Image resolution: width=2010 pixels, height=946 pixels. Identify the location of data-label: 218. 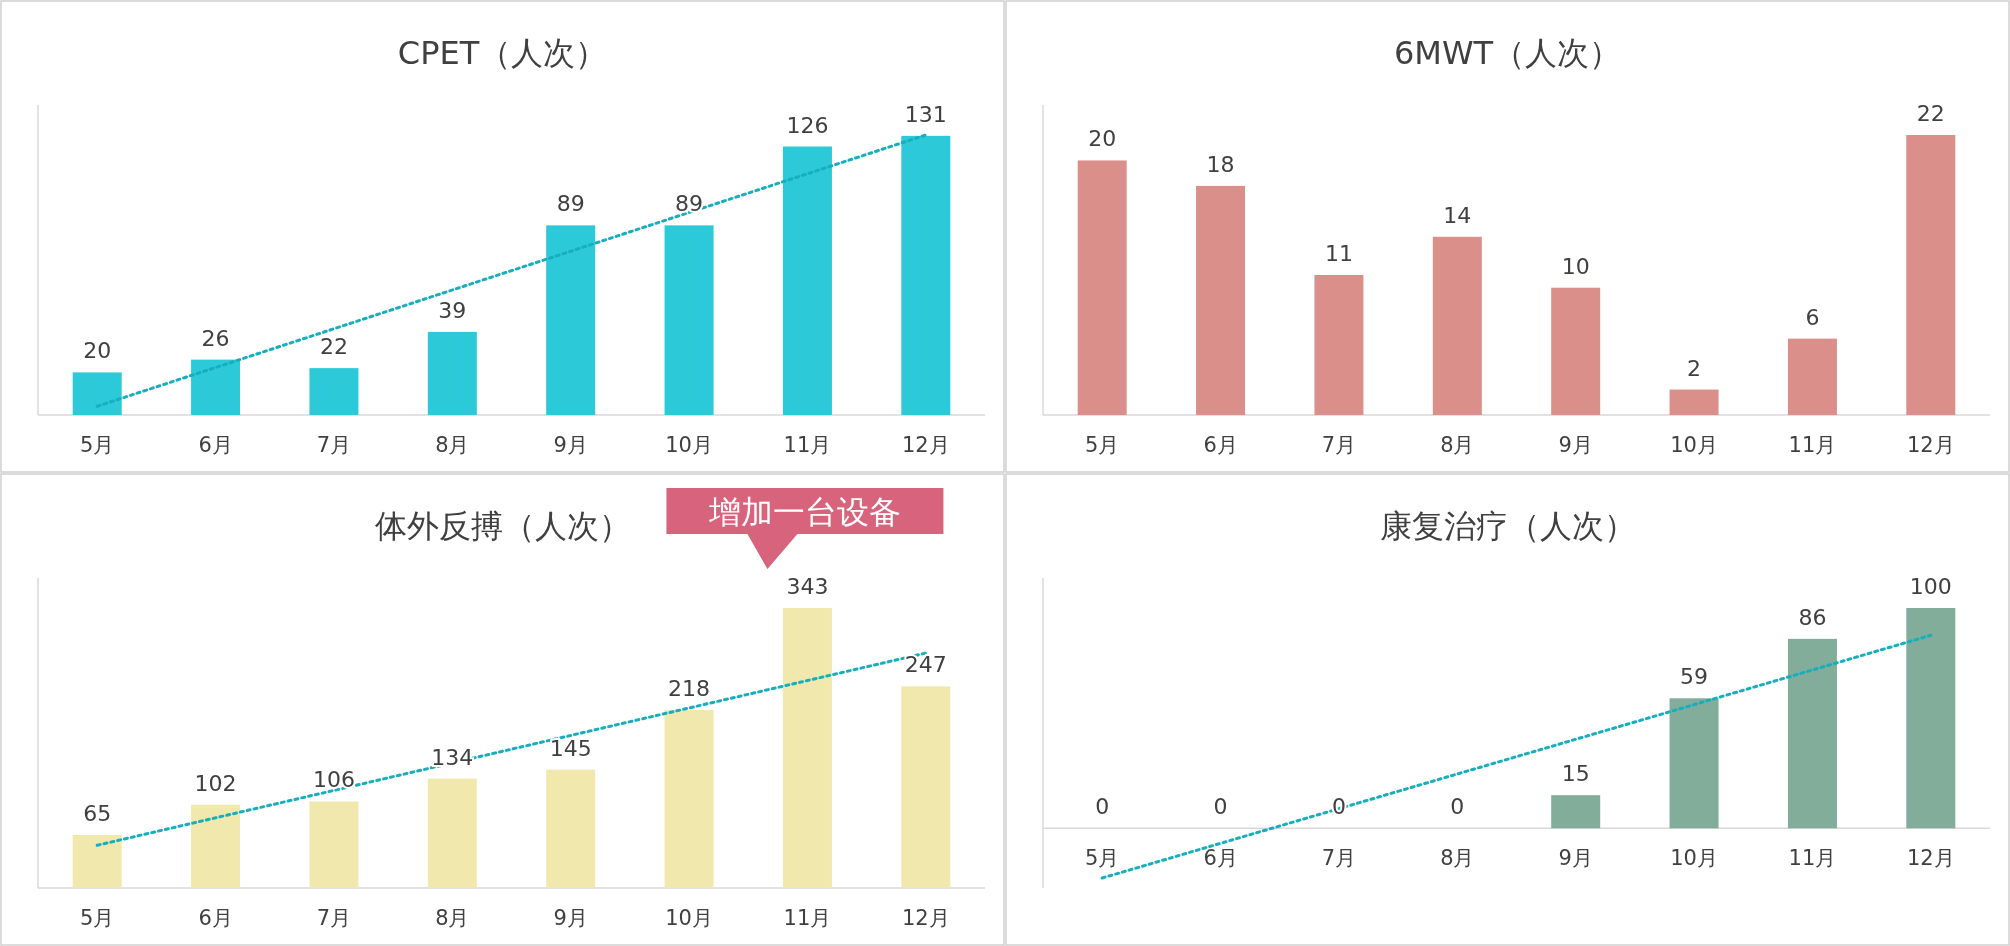
(689, 689).